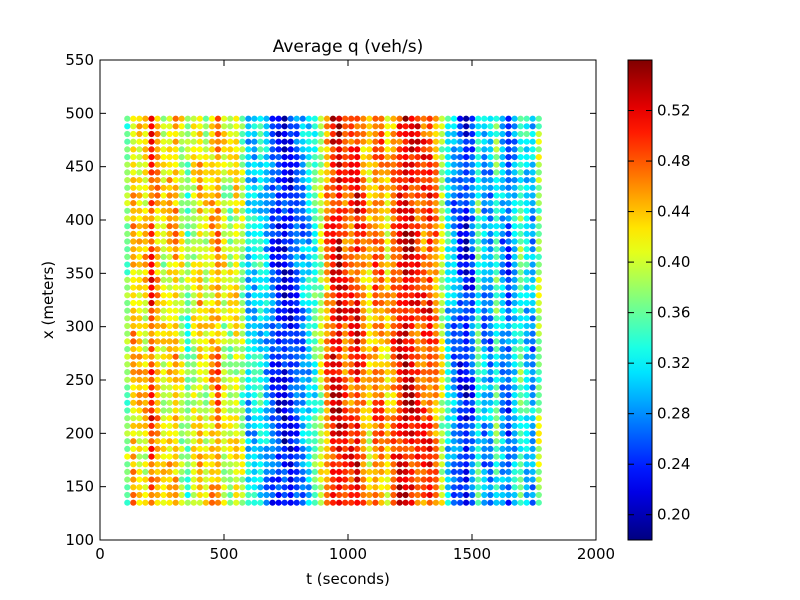 This screenshot has width=800, height=600. What do you see at coordinates (472, 554) in the screenshot?
I see `x-tick-label: 1500` at bounding box center [472, 554].